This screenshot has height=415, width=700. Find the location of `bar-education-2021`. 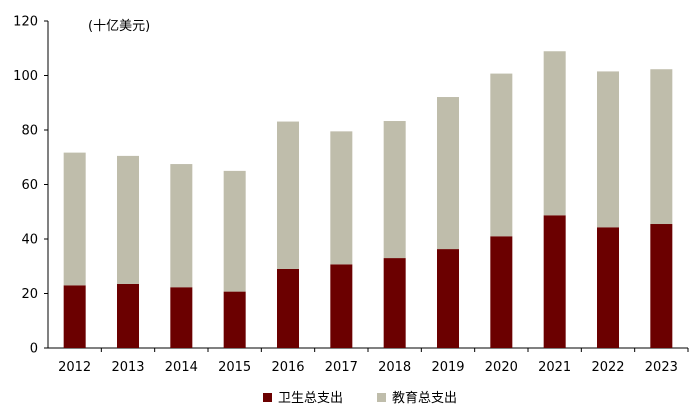

bar-education-2021 is located at coordinates (554, 133).